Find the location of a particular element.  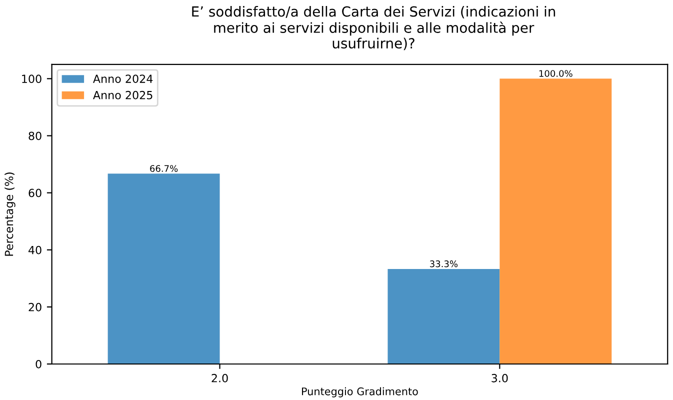

y-tick-label: 0 is located at coordinates (39, 364).